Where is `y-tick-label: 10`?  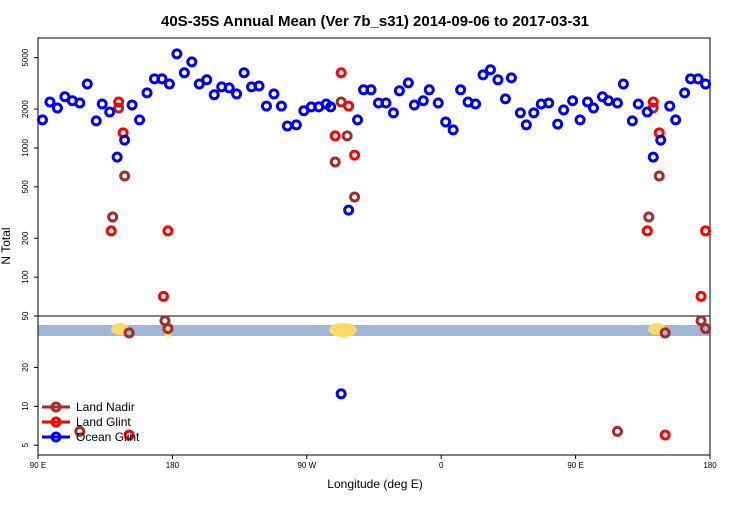
y-tick-label: 10 is located at coordinates (25, 405).